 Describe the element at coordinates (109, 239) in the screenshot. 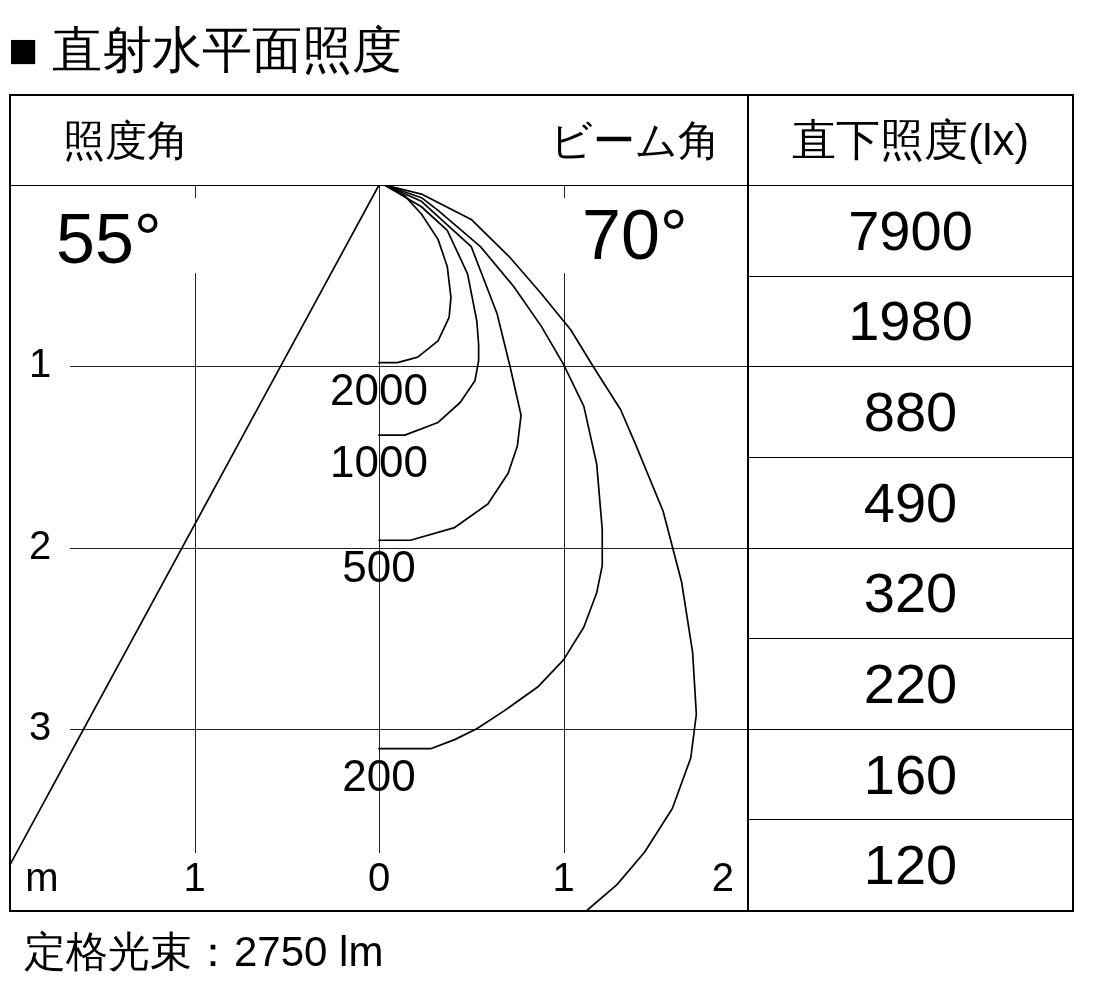

I see `annotation: 55°` at that location.